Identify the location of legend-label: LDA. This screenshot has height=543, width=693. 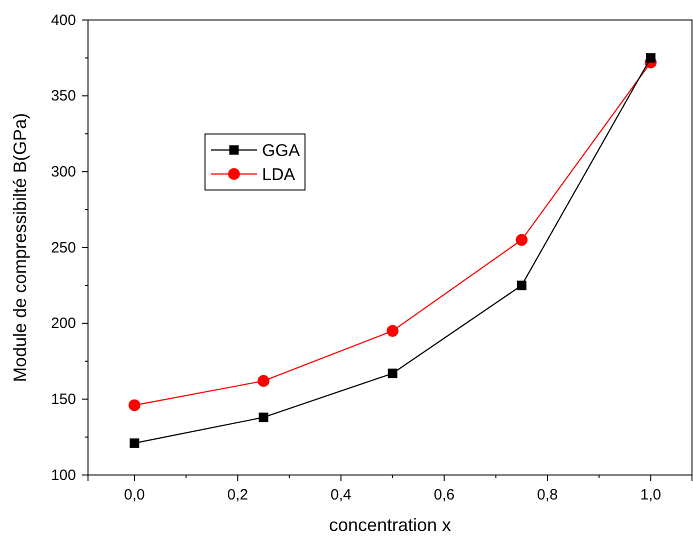
(279, 174).